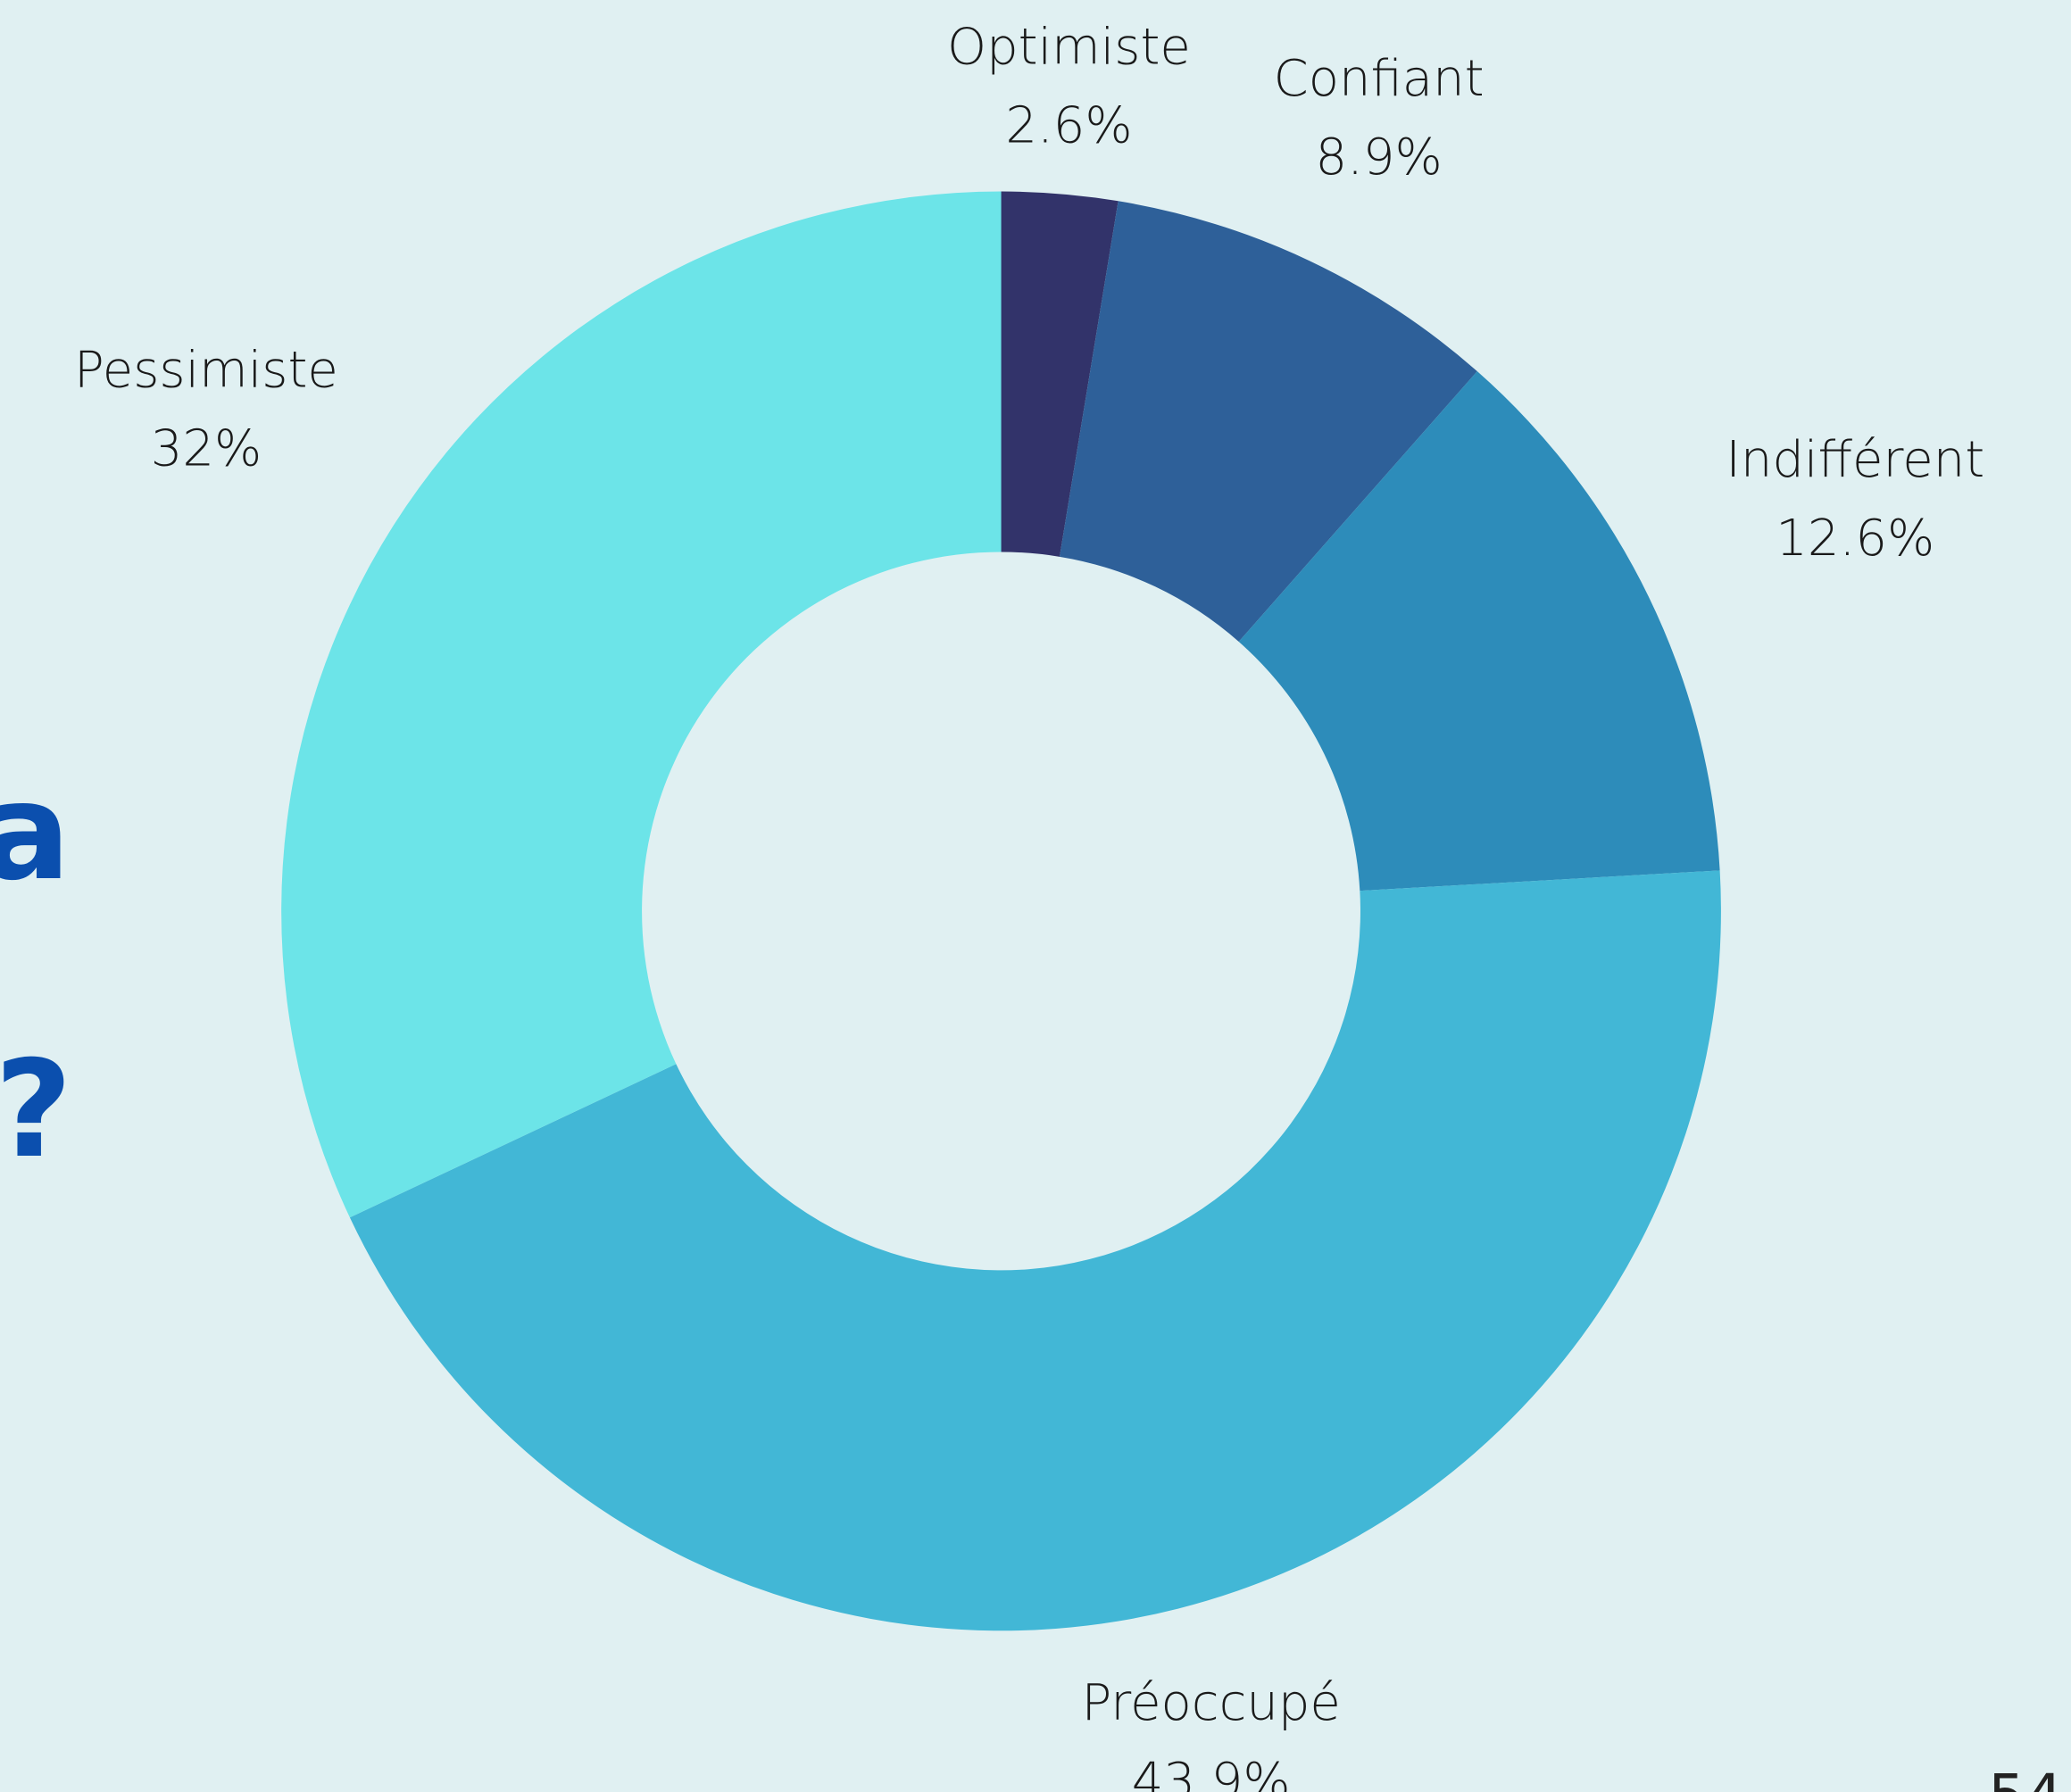 The width and height of the screenshot is (2071, 1792). What do you see at coordinates (1855, 460) in the screenshot?
I see `slice-label: Indifférent` at bounding box center [1855, 460].